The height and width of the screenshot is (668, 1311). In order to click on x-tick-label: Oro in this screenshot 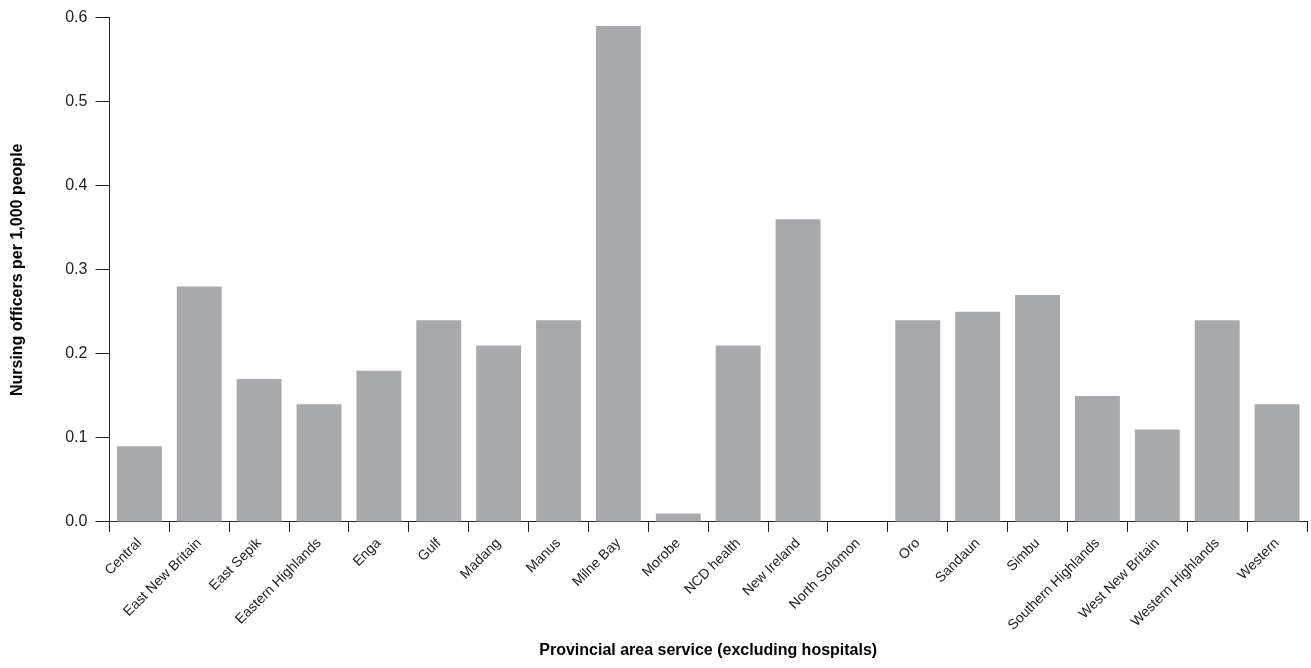, I will do `click(908, 548)`.